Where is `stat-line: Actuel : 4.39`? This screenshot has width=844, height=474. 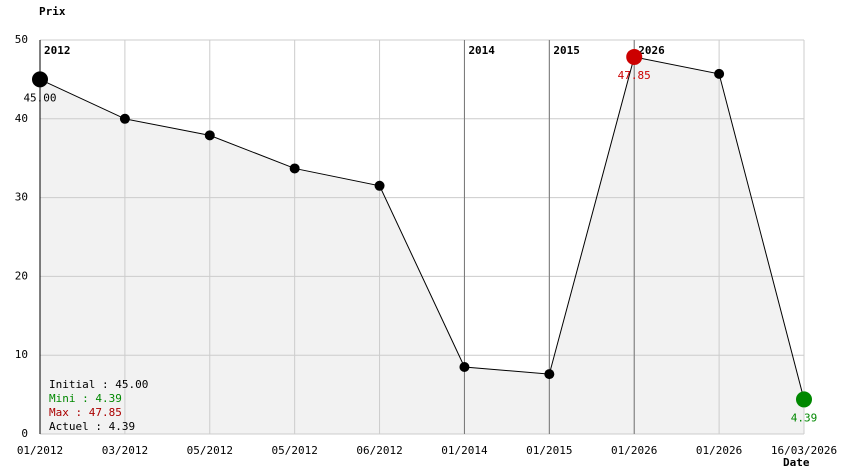
stat-line: Actuel : 4.39 is located at coordinates (92, 426).